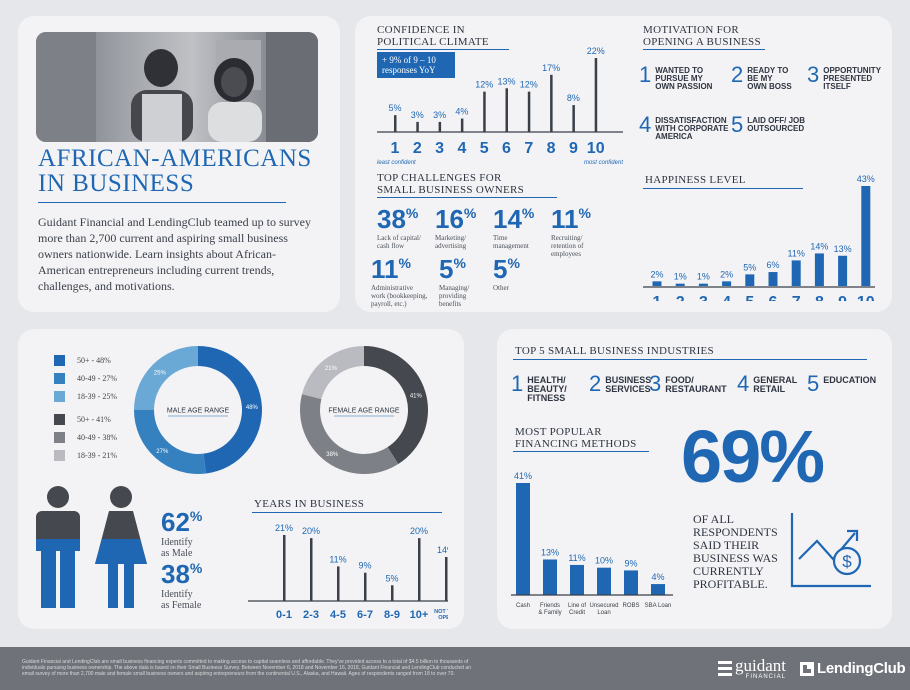  Describe the element at coordinates (59, 378) in the screenshot. I see `age-legend-swatch` at that location.